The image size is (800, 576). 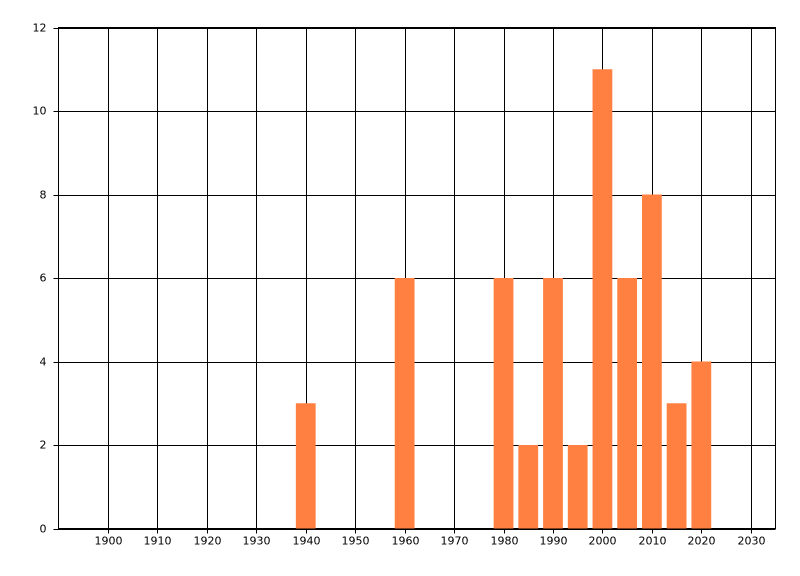 What do you see at coordinates (505, 541) in the screenshot?
I see `x-tick-label: 1980` at bounding box center [505, 541].